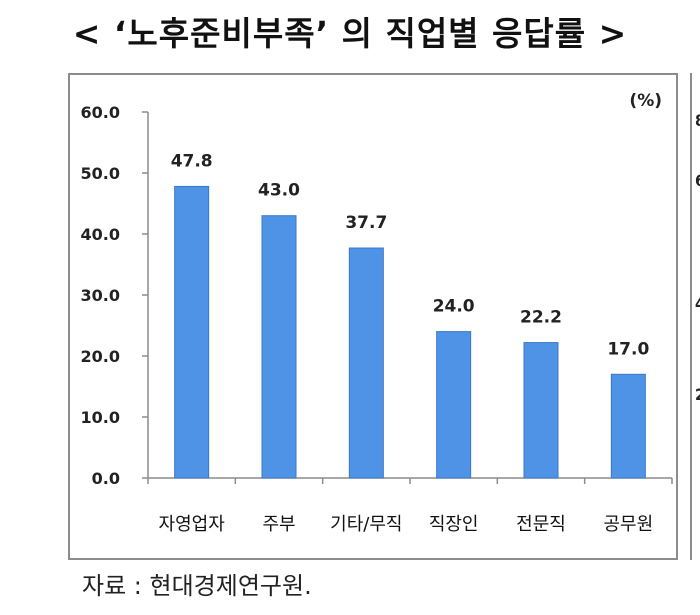 Image resolution: width=700 pixels, height=615 pixels. I want to click on x-category-label: 기타/무직, so click(366, 524).